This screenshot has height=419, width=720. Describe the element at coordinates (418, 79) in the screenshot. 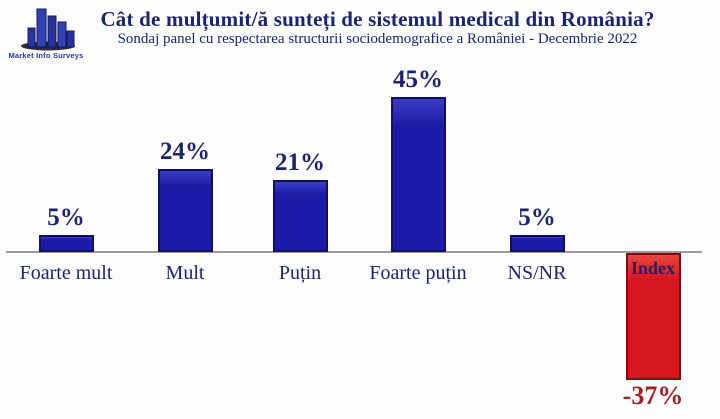

I see `bar-value-label-foarte-putin: 45%` at that location.